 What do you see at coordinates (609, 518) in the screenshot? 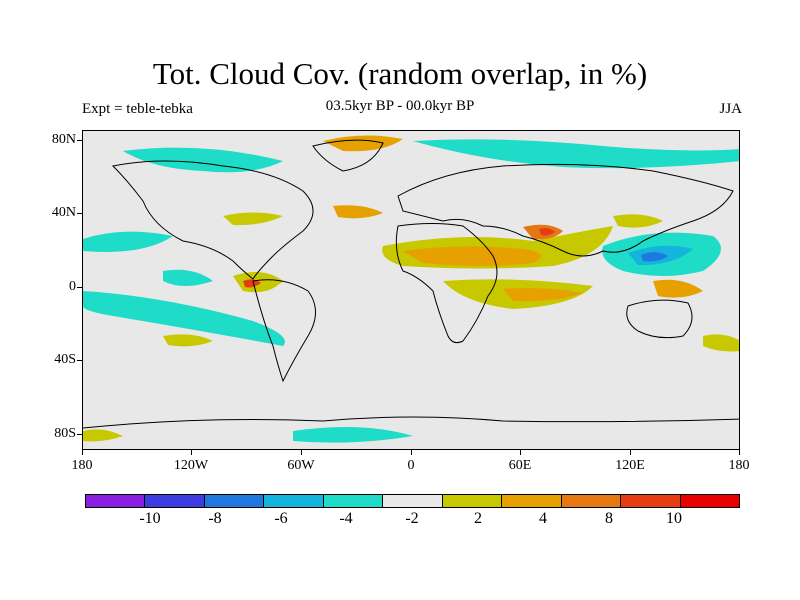
I see `colorbar-label: 8` at bounding box center [609, 518].